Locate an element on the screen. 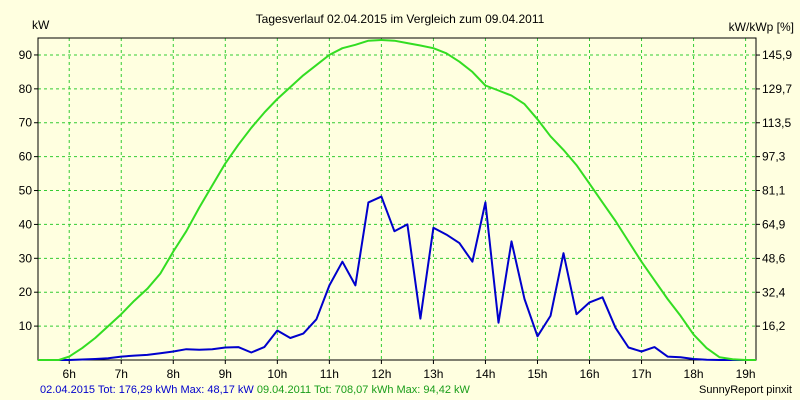 The height and width of the screenshot is (400, 800). y-tick-label-6: 70 is located at coordinates (26, 123).